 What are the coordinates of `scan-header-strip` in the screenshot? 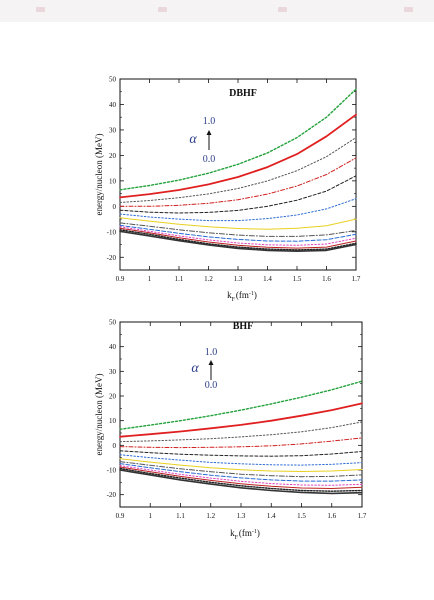 It's located at (217, 11).